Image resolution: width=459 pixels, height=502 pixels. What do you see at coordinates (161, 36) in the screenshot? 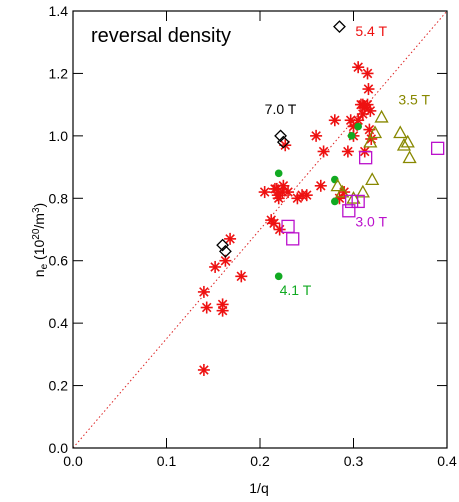
I see `chart-title: reversal density` at bounding box center [161, 36].